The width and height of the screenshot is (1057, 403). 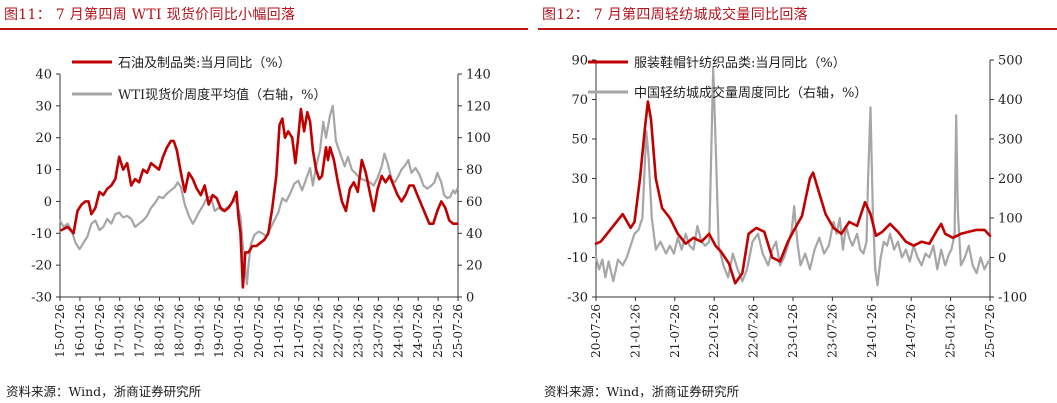 What do you see at coordinates (264, 29) in the screenshot?
I see `left-title-rule` at bounding box center [264, 29].